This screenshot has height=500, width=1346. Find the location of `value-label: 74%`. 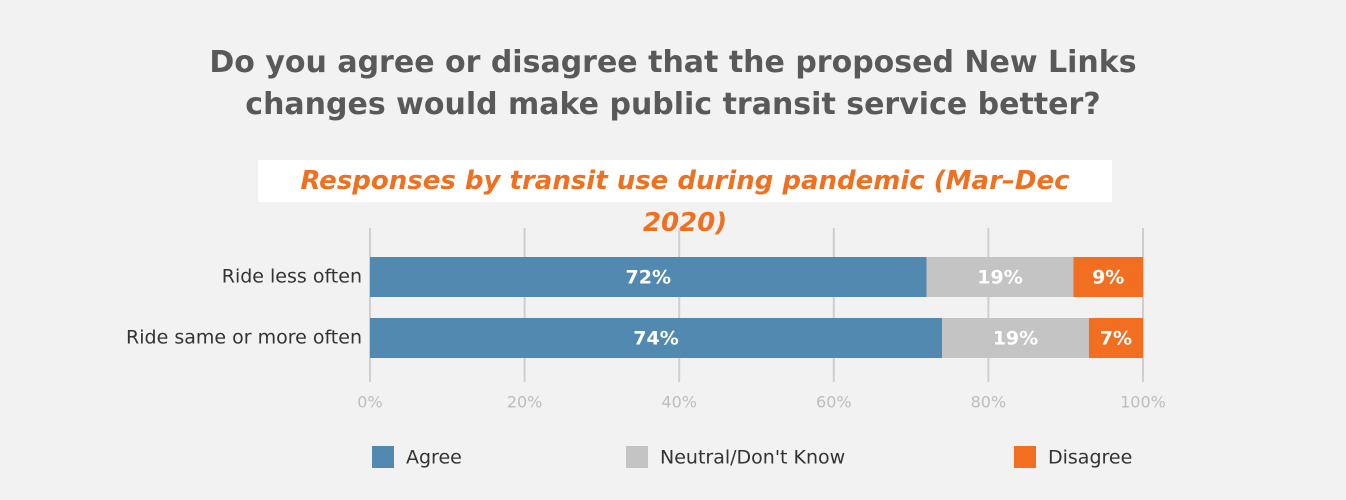

value-label: 74% is located at coordinates (655, 339).